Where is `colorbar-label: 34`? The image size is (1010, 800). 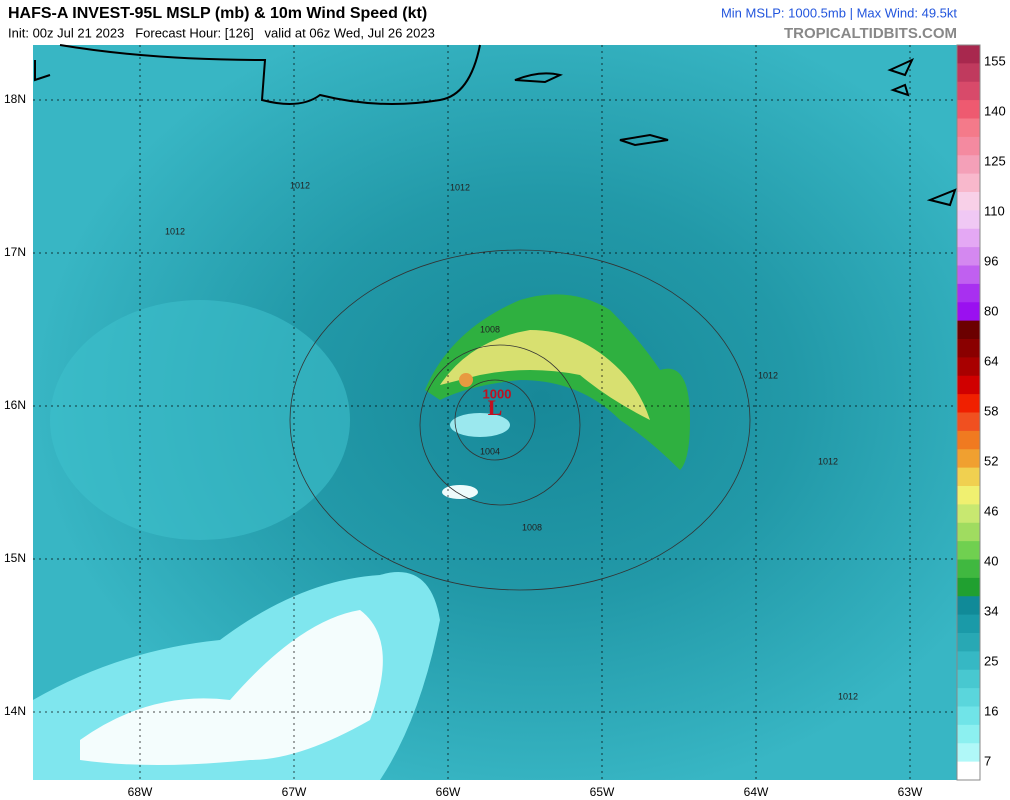
colorbar-label: 34 is located at coordinates (991, 610).